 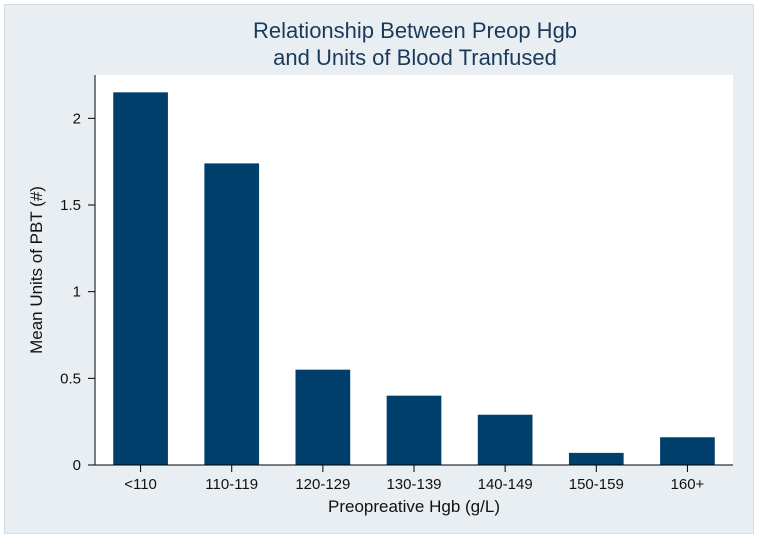 I want to click on y-tick-label-4: 2, so click(x=77, y=118).